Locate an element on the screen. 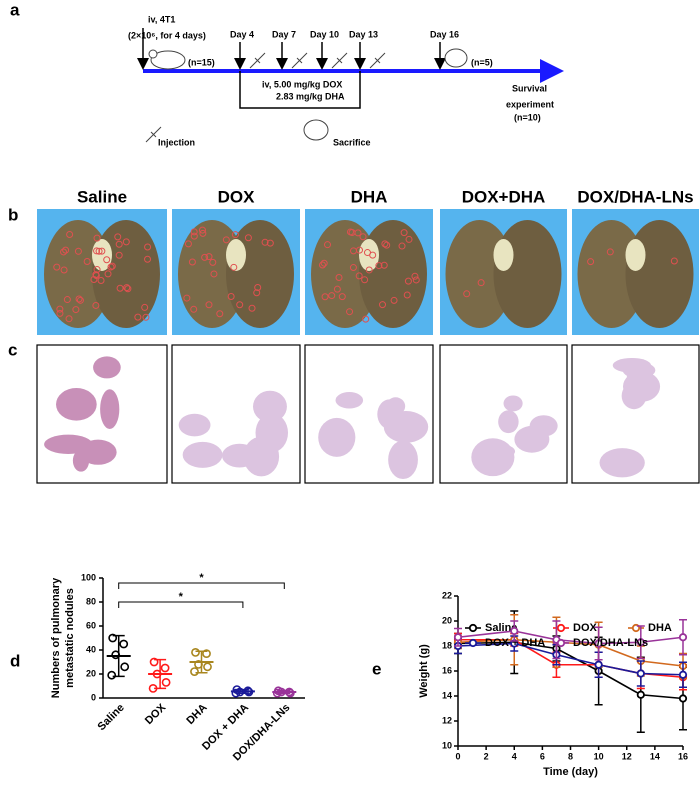  y-axis-label: metastatic nodules is located at coordinates (70, 638).